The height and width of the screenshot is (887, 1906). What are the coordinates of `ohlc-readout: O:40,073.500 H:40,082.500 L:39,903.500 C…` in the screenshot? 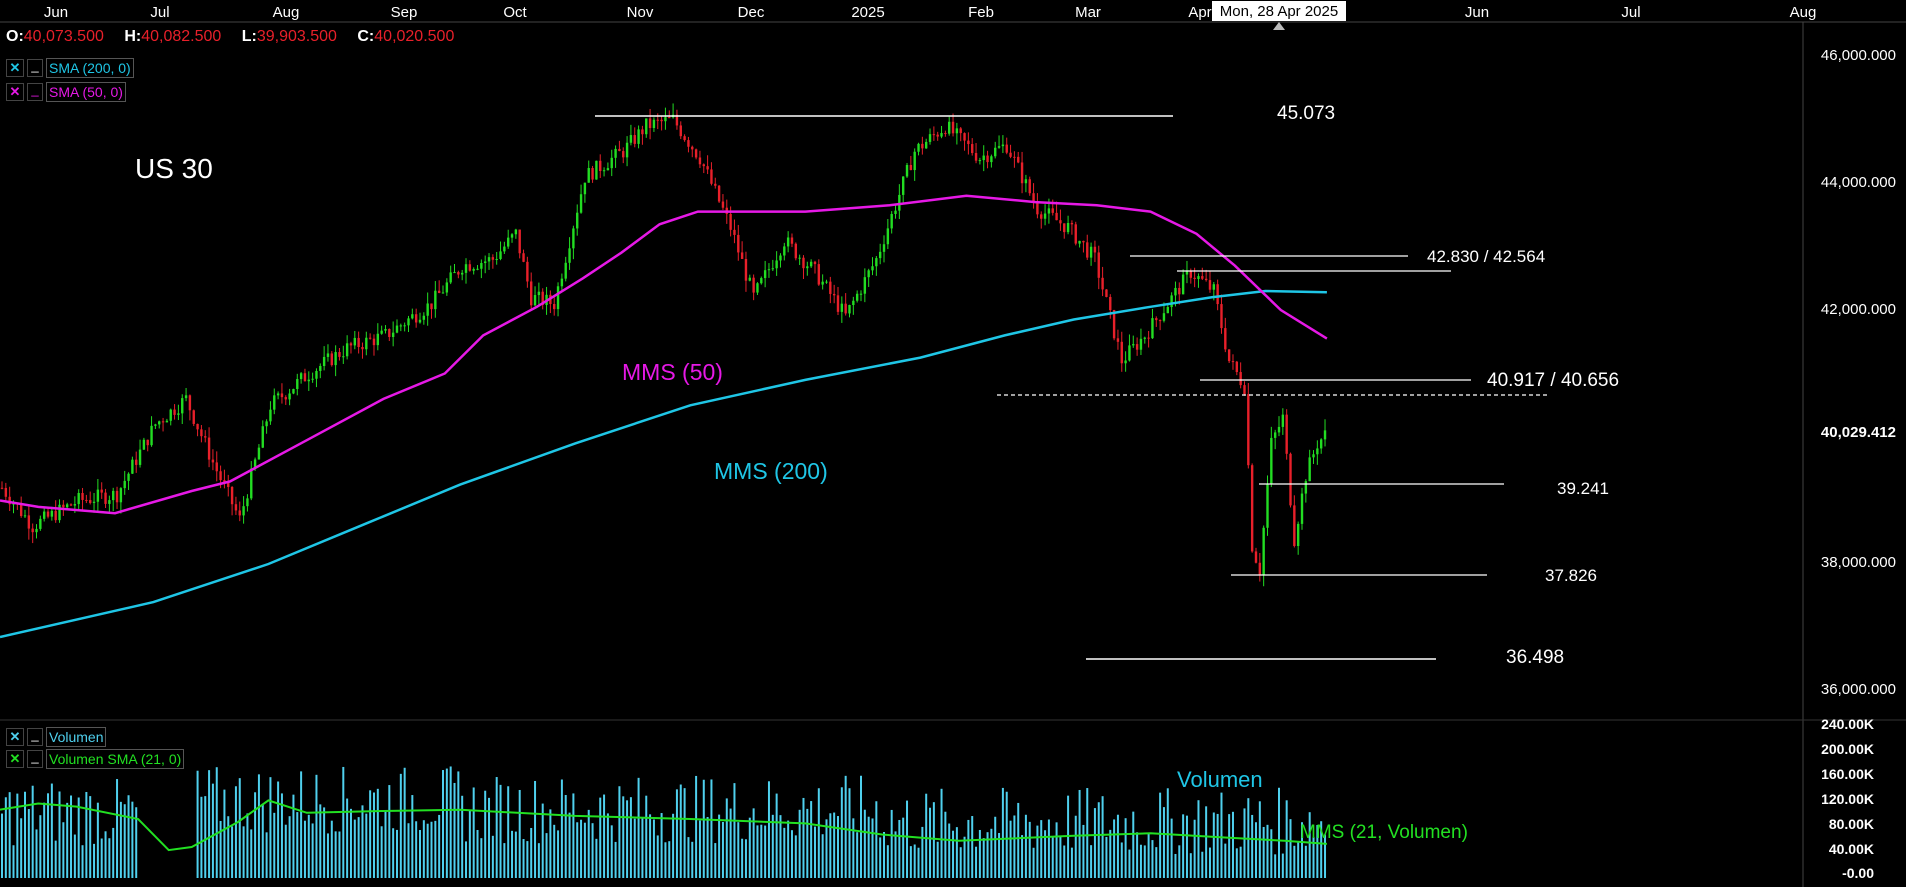 It's located at (238, 37).